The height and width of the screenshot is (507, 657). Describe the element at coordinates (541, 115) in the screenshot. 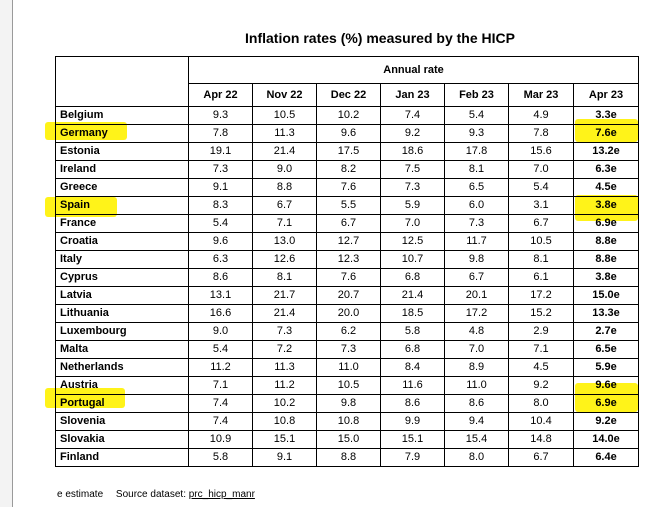

I see `value-cell: 4.9` at that location.